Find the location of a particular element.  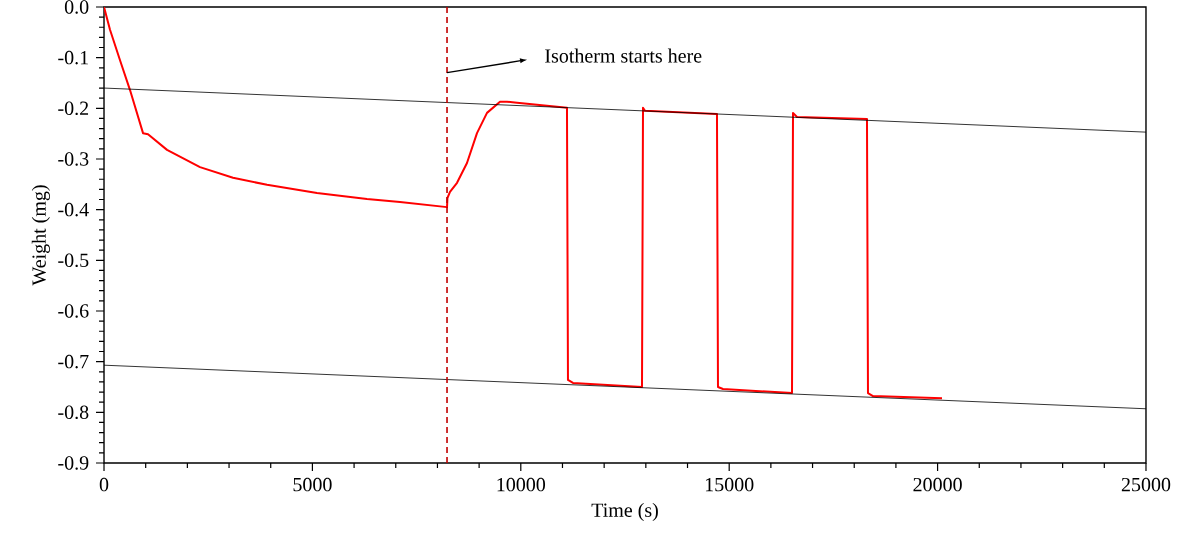

y-axis-title: Weight (mg) is located at coordinates (40, 235).